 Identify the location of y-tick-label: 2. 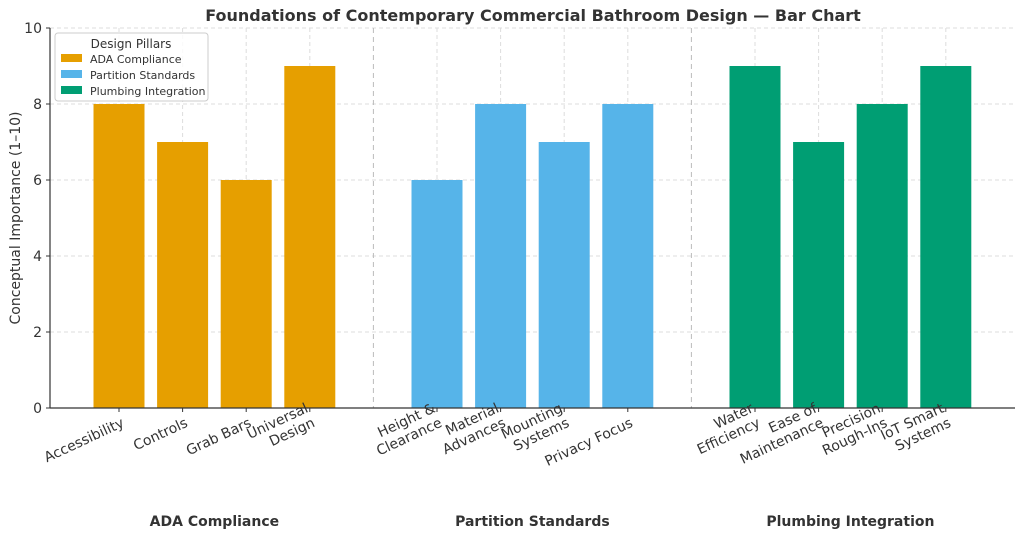
(37, 333).